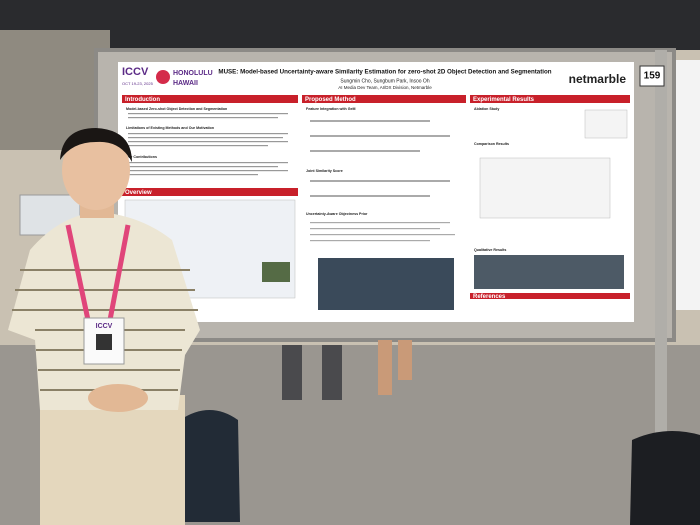 This screenshot has width=700, height=525. What do you see at coordinates (661, 245) in the screenshot?
I see `board-leg` at bounding box center [661, 245].